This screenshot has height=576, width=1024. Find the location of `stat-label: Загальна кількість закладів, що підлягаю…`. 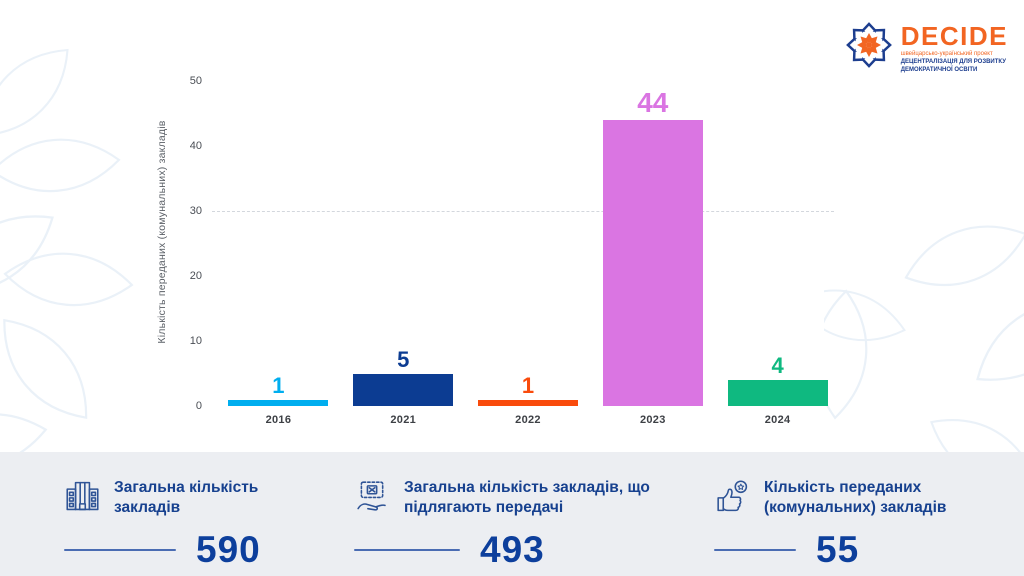

stat-label: Загальна кількість закладів, що підлягаю… is located at coordinates (527, 498).